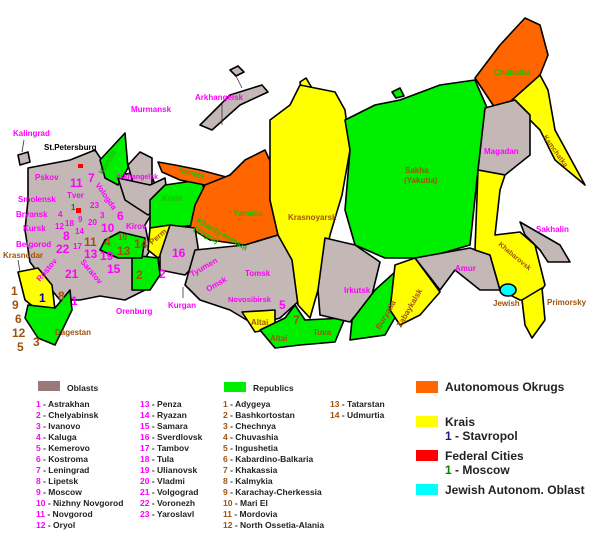 The width and height of the screenshot is (600, 547). Describe the element at coordinates (457, 269) in the screenshot. I see `region-amur` at that location.